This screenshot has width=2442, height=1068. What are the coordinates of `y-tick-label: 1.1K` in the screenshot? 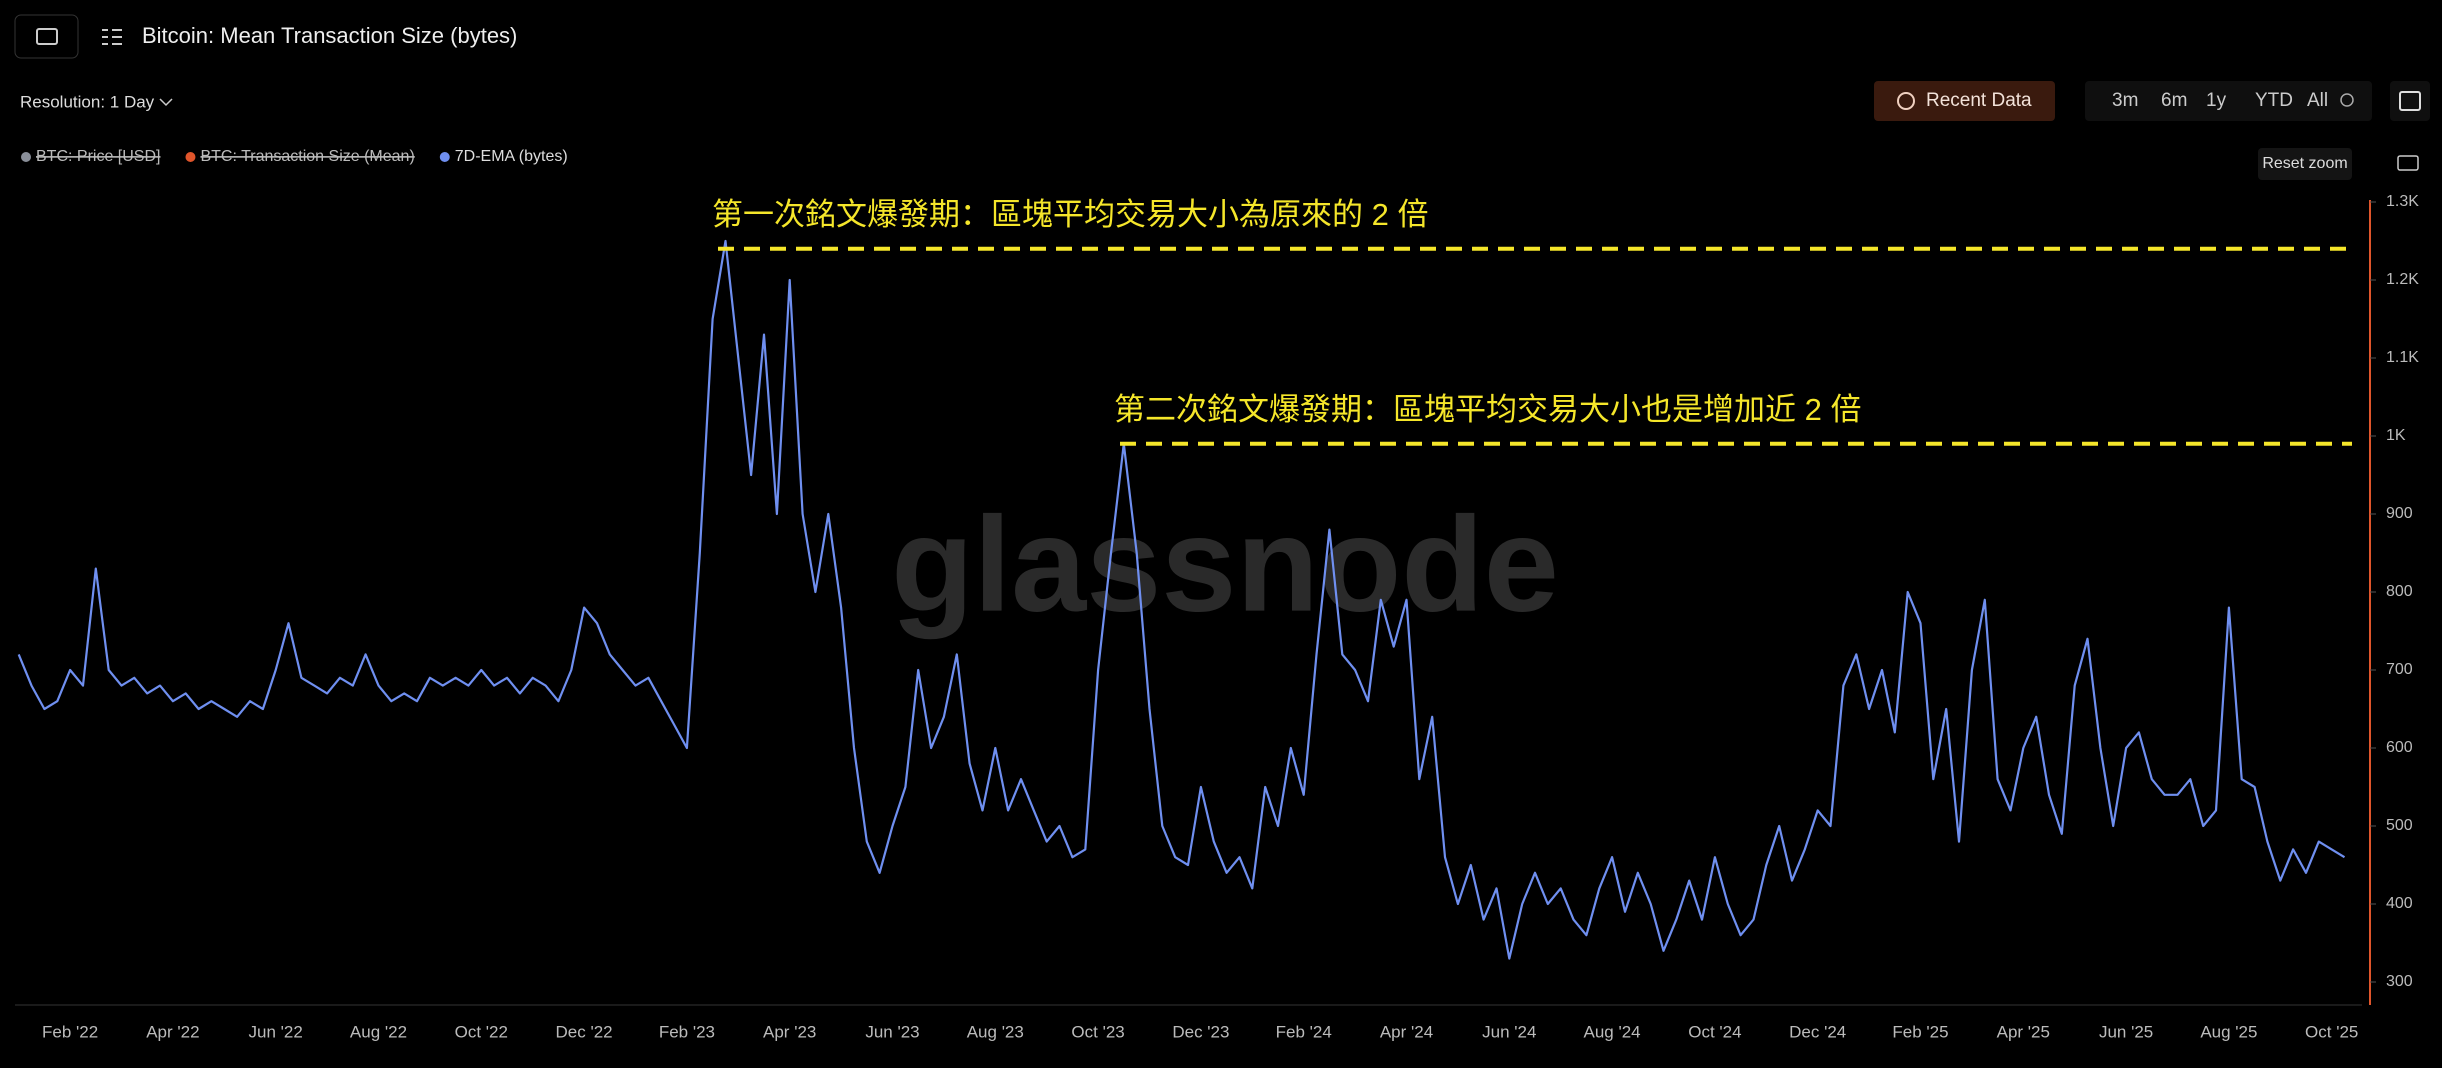 It's located at (2402, 357).